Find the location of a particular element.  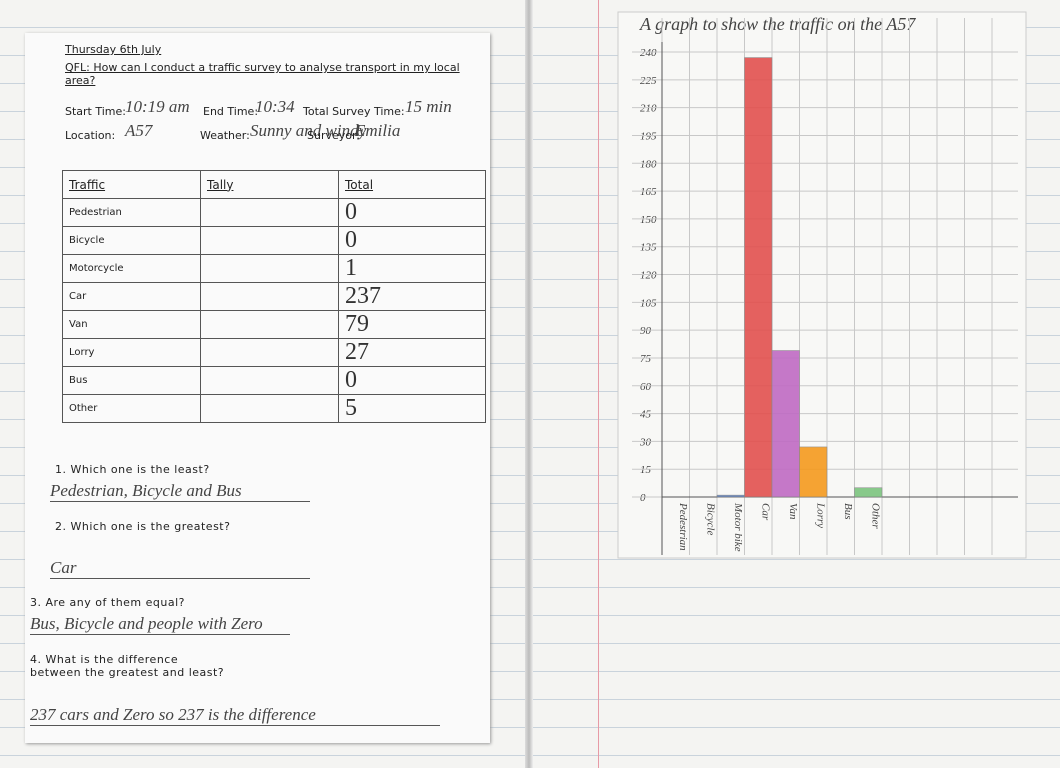

column-header: Total is located at coordinates (412, 184).